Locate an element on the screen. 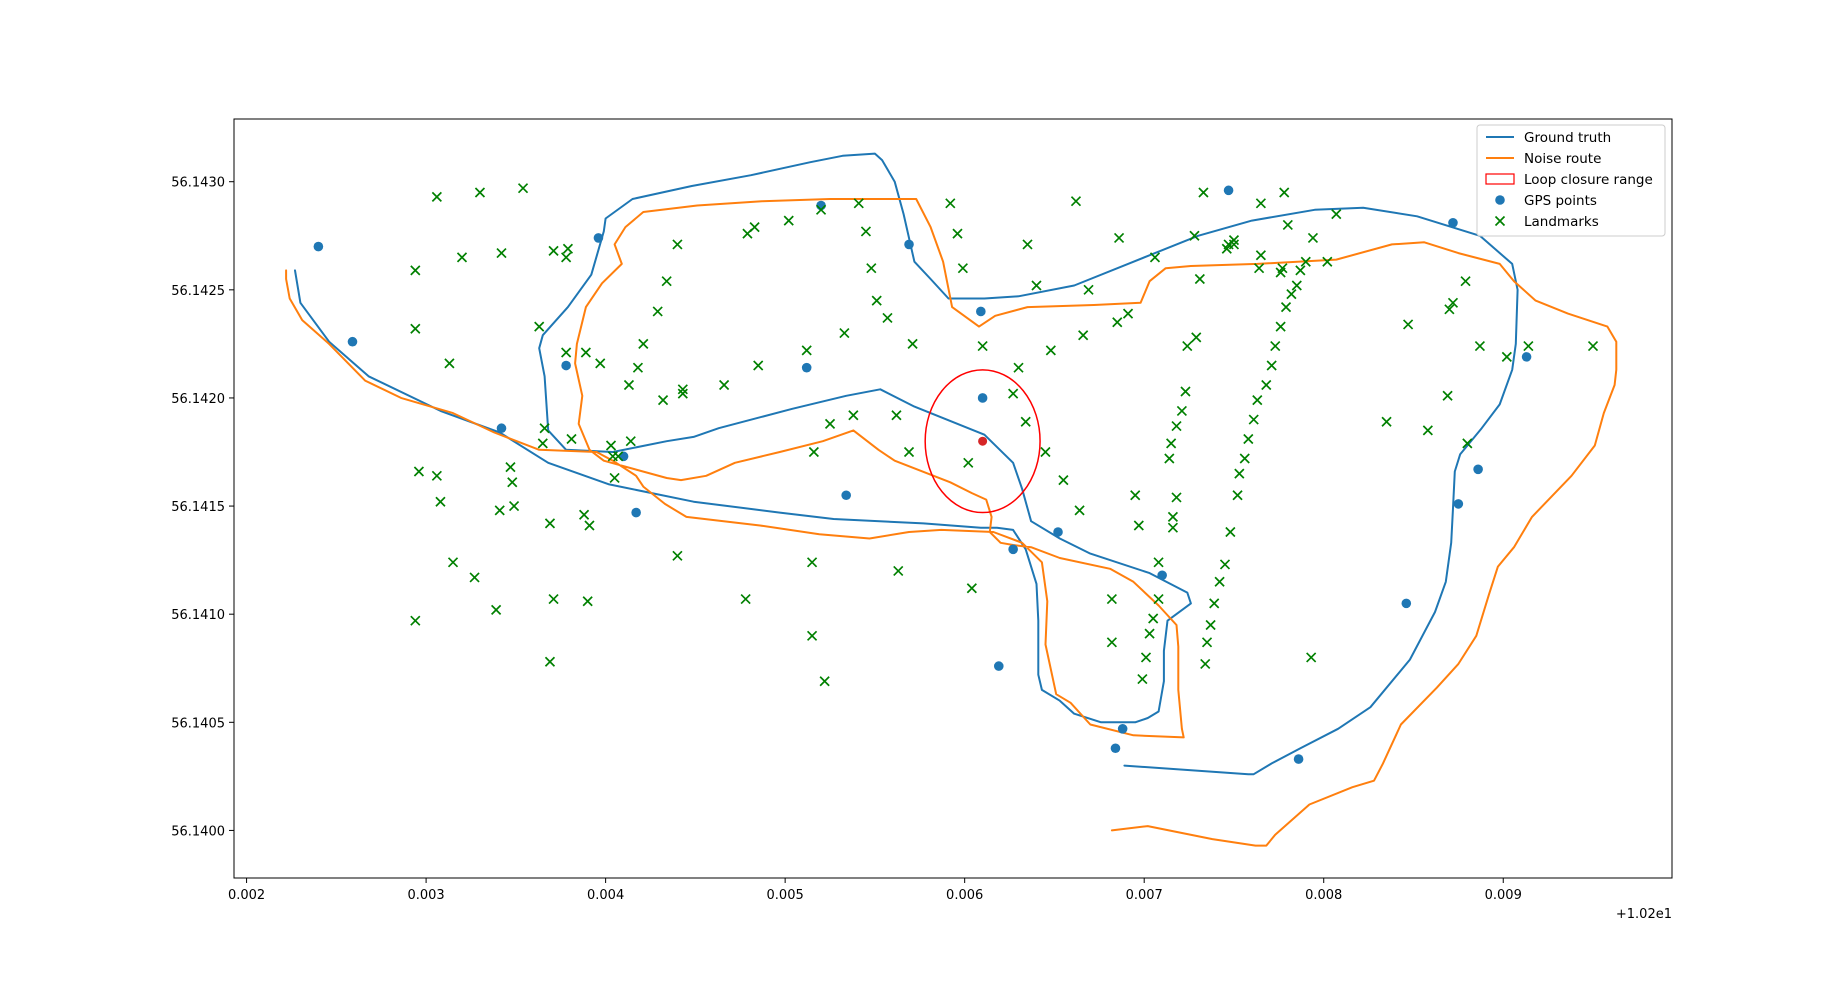  legend-x-swatch is located at coordinates (1500, 221).